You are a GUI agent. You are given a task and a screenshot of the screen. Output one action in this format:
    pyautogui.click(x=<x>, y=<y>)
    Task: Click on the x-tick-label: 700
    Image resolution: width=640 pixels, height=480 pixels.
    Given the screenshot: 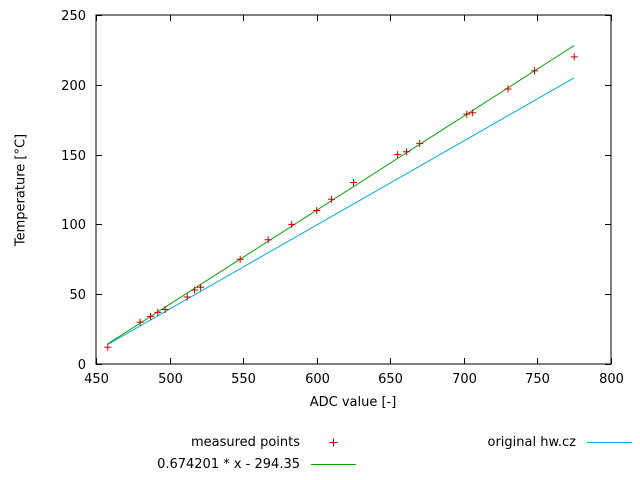 What is the action you would take?
    pyautogui.click(x=464, y=379)
    